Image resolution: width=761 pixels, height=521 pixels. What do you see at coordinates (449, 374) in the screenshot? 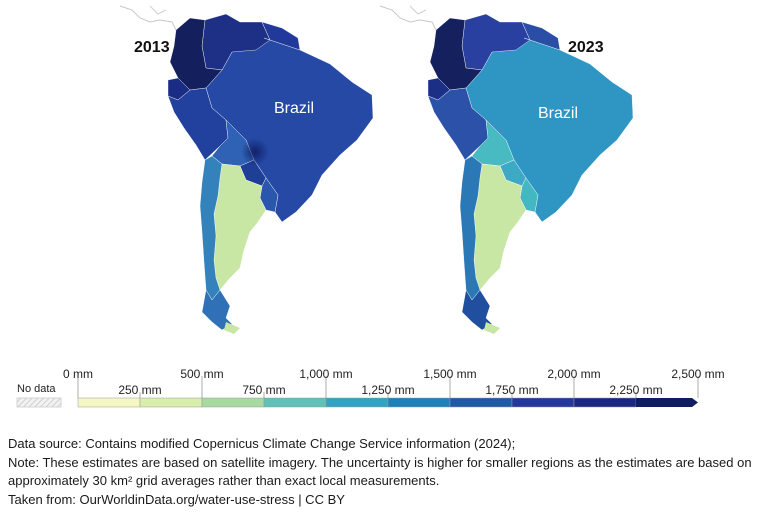
I see `legend-upper-label: 1,500 mm` at bounding box center [449, 374].